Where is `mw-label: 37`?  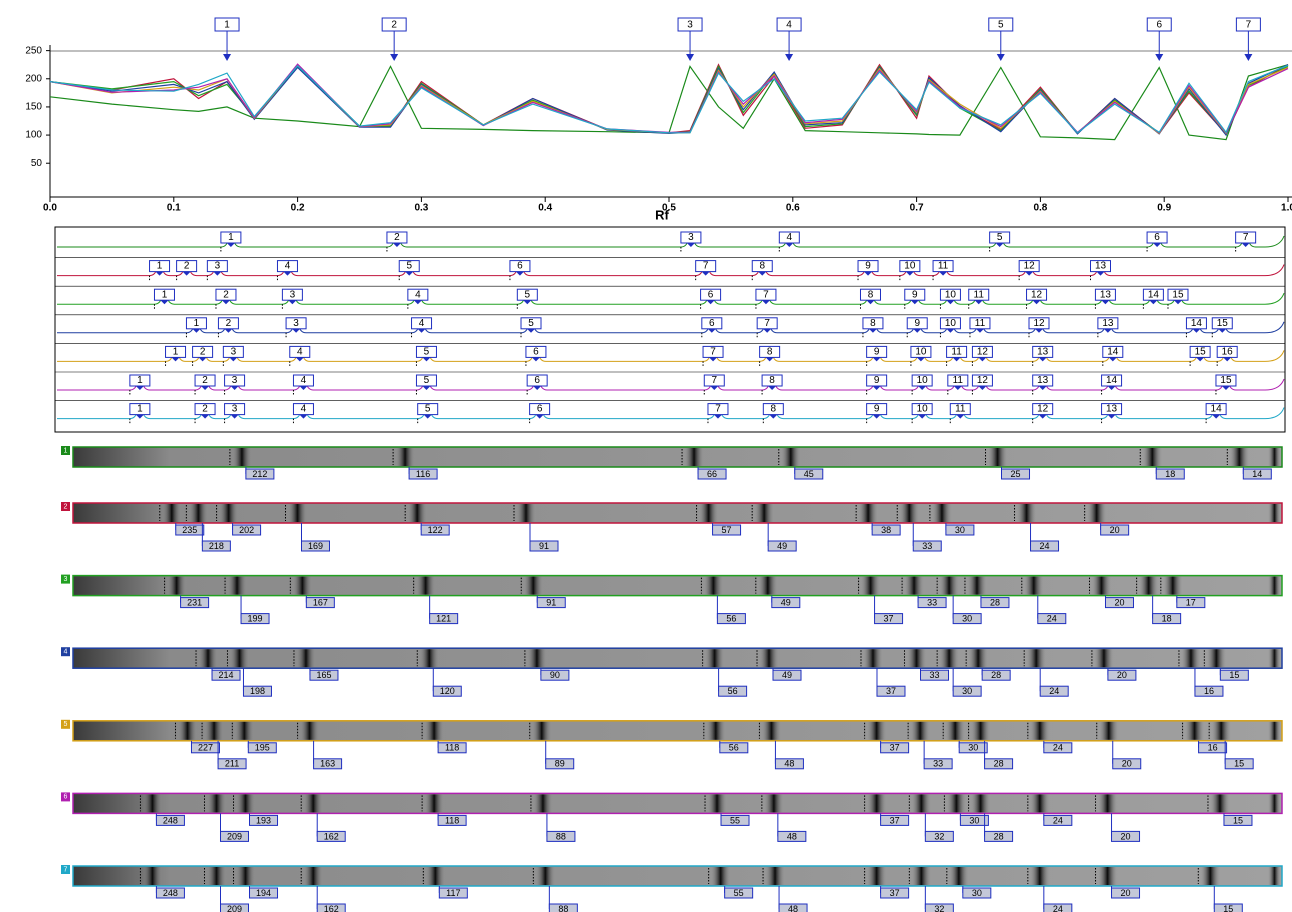 mw-label: 37 is located at coordinates (889, 618).